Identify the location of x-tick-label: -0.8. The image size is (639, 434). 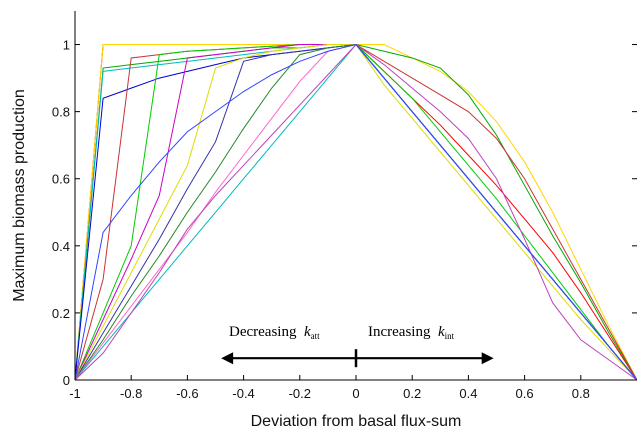
(131, 393).